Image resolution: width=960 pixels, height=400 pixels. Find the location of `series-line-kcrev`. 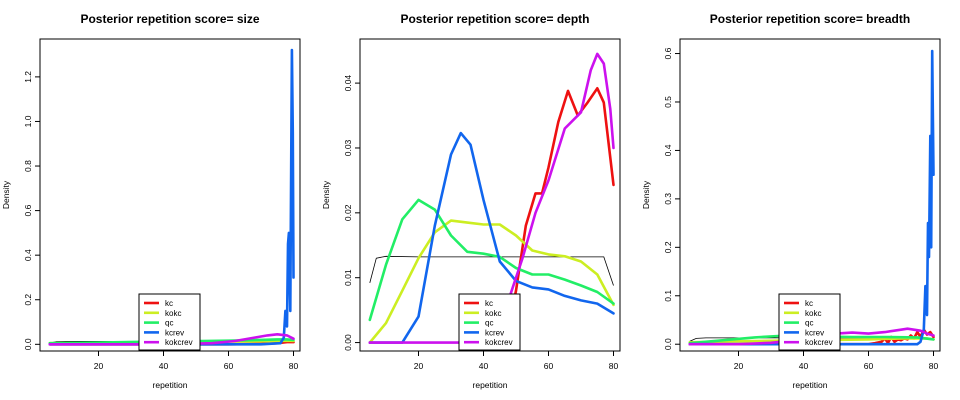

series-line-kcrev is located at coordinates (491, 237).